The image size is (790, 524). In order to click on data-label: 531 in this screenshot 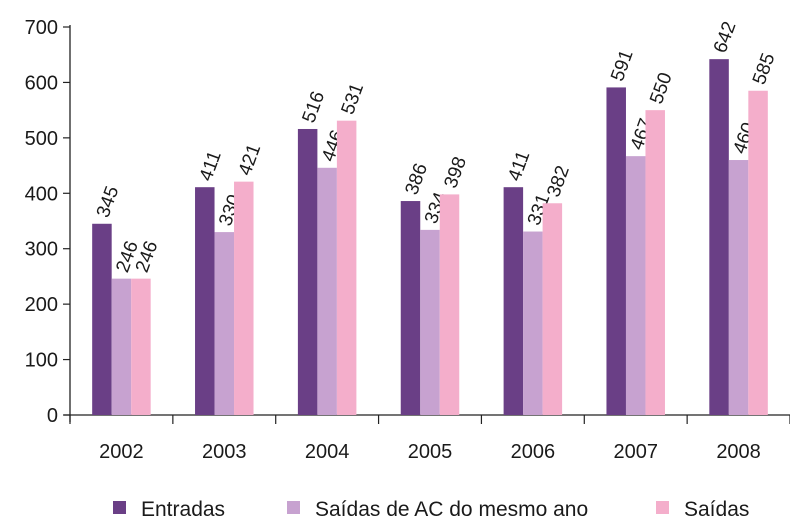, I will do `click(353, 98)`.